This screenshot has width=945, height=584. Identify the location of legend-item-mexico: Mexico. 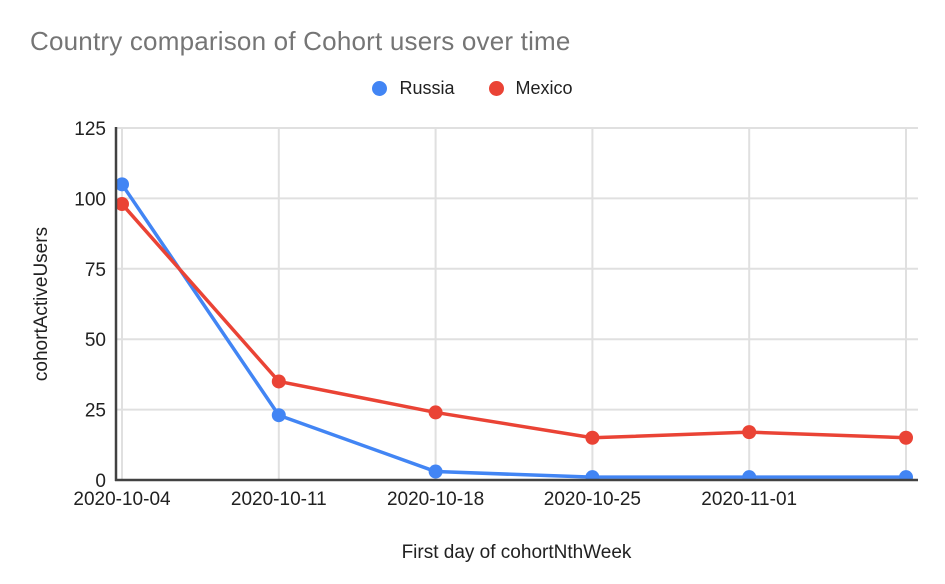
(530, 88).